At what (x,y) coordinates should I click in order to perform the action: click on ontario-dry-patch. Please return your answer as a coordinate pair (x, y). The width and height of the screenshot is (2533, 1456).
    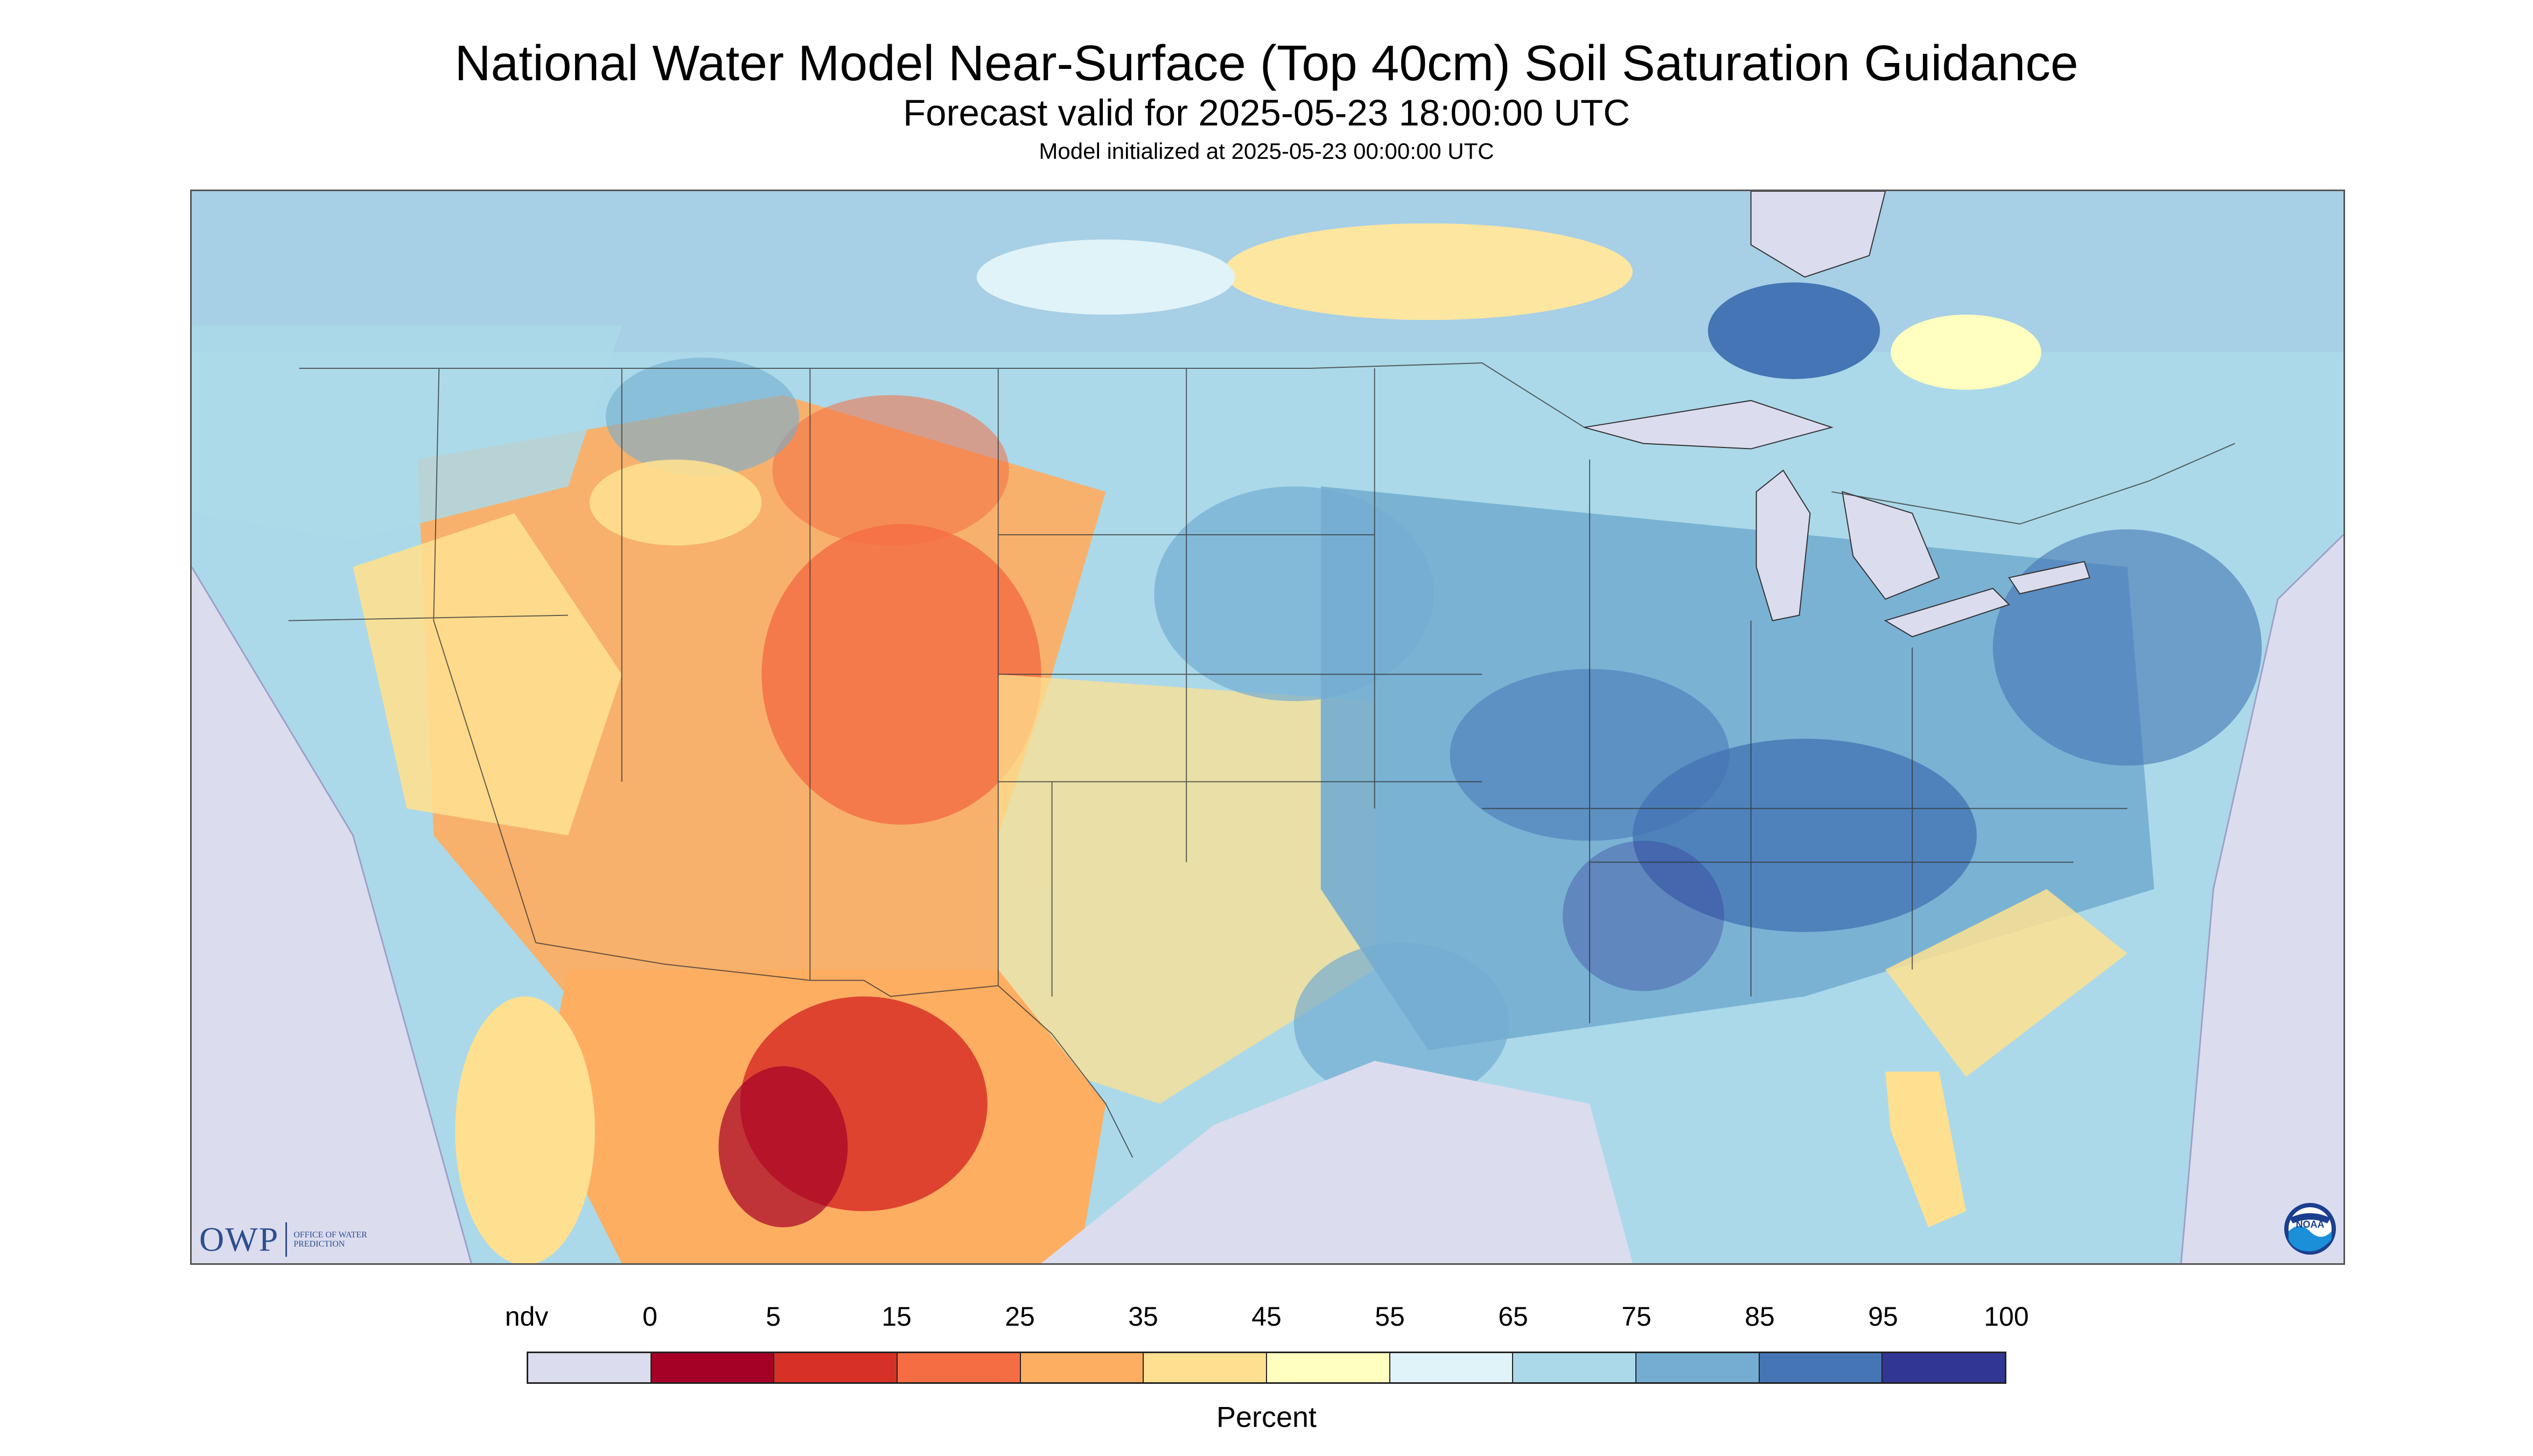
    Looking at the image, I should click on (1966, 352).